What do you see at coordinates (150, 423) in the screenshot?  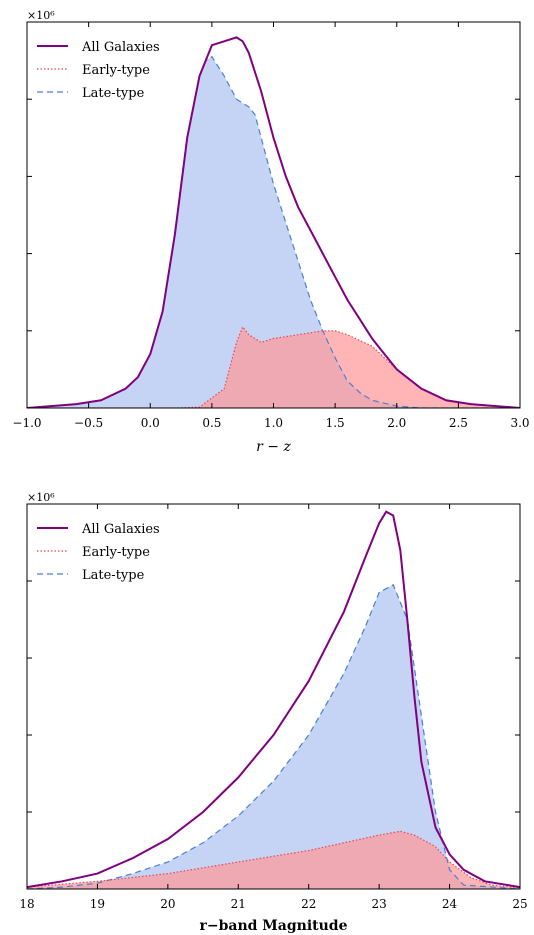 I see `x-tick-label: 0.0` at bounding box center [150, 423].